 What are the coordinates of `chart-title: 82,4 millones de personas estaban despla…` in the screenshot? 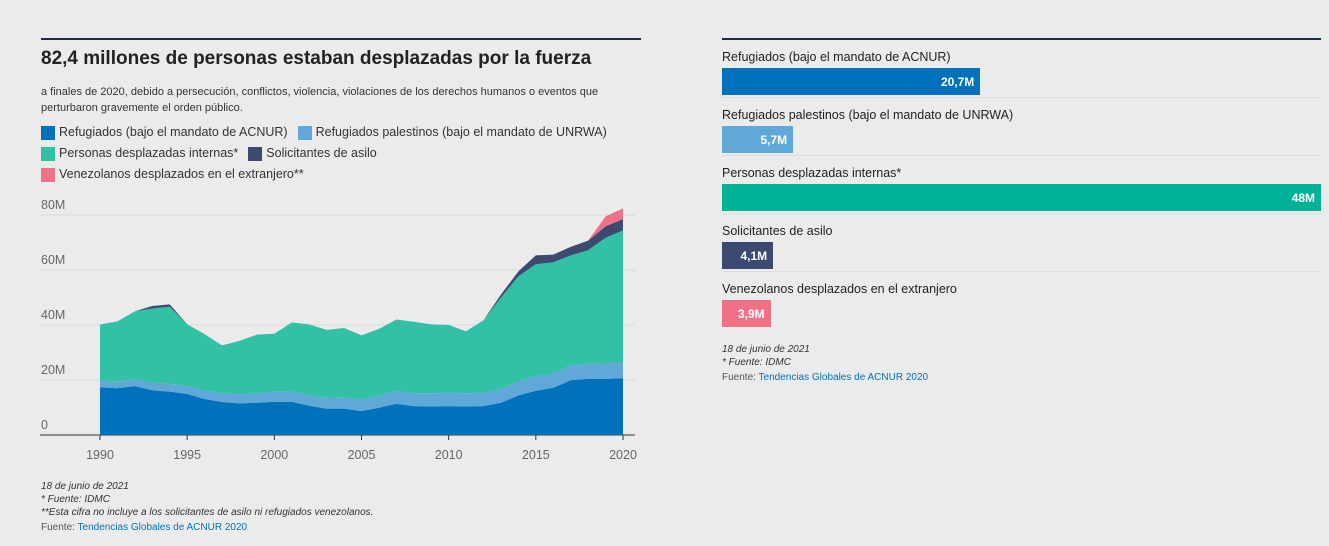 It's located at (316, 58).